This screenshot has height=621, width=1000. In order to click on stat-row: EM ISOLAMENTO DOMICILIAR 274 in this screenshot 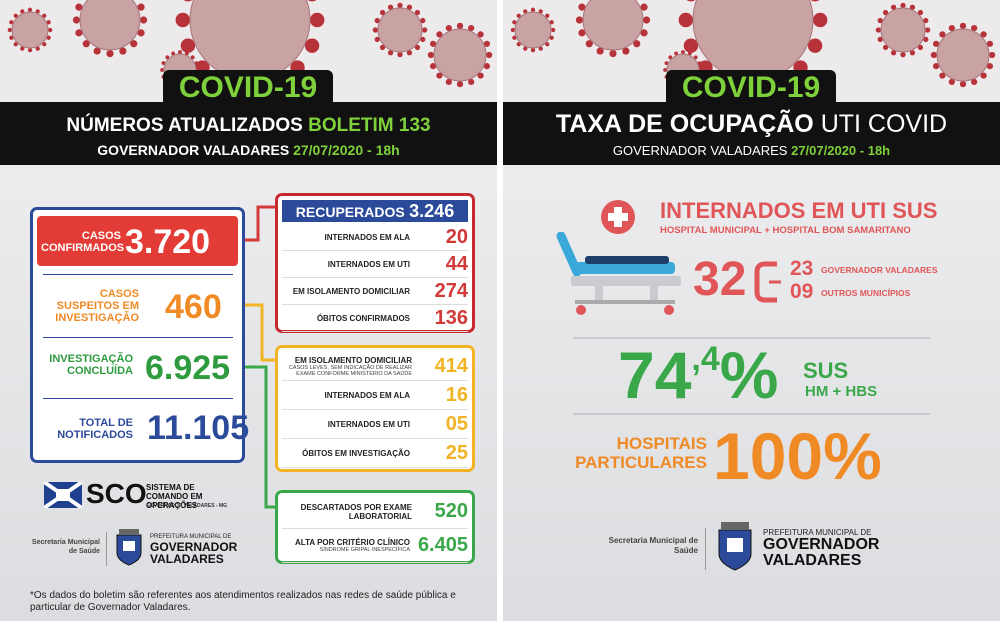, I will do `click(375, 291)`.